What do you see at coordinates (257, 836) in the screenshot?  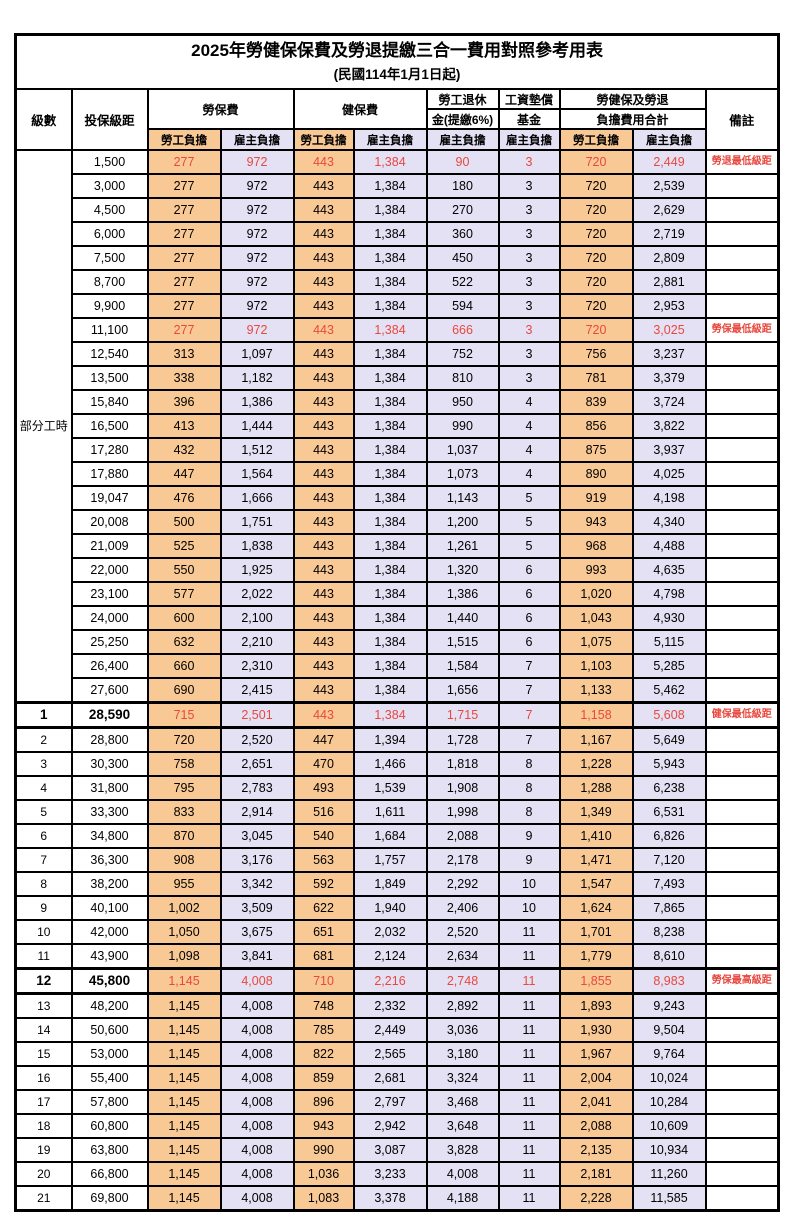 I see `labor-employer-cell: 3,045` at bounding box center [257, 836].